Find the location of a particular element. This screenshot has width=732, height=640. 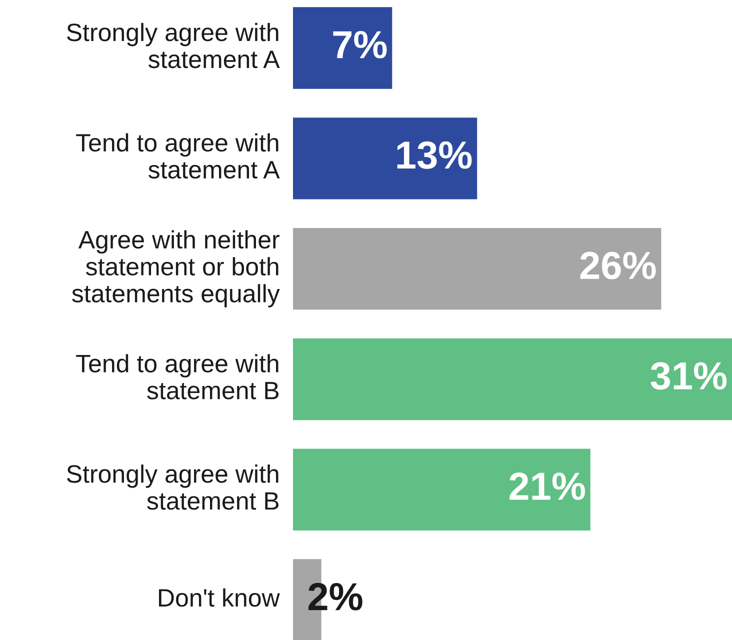

data-label: 31% is located at coordinates (688, 376).